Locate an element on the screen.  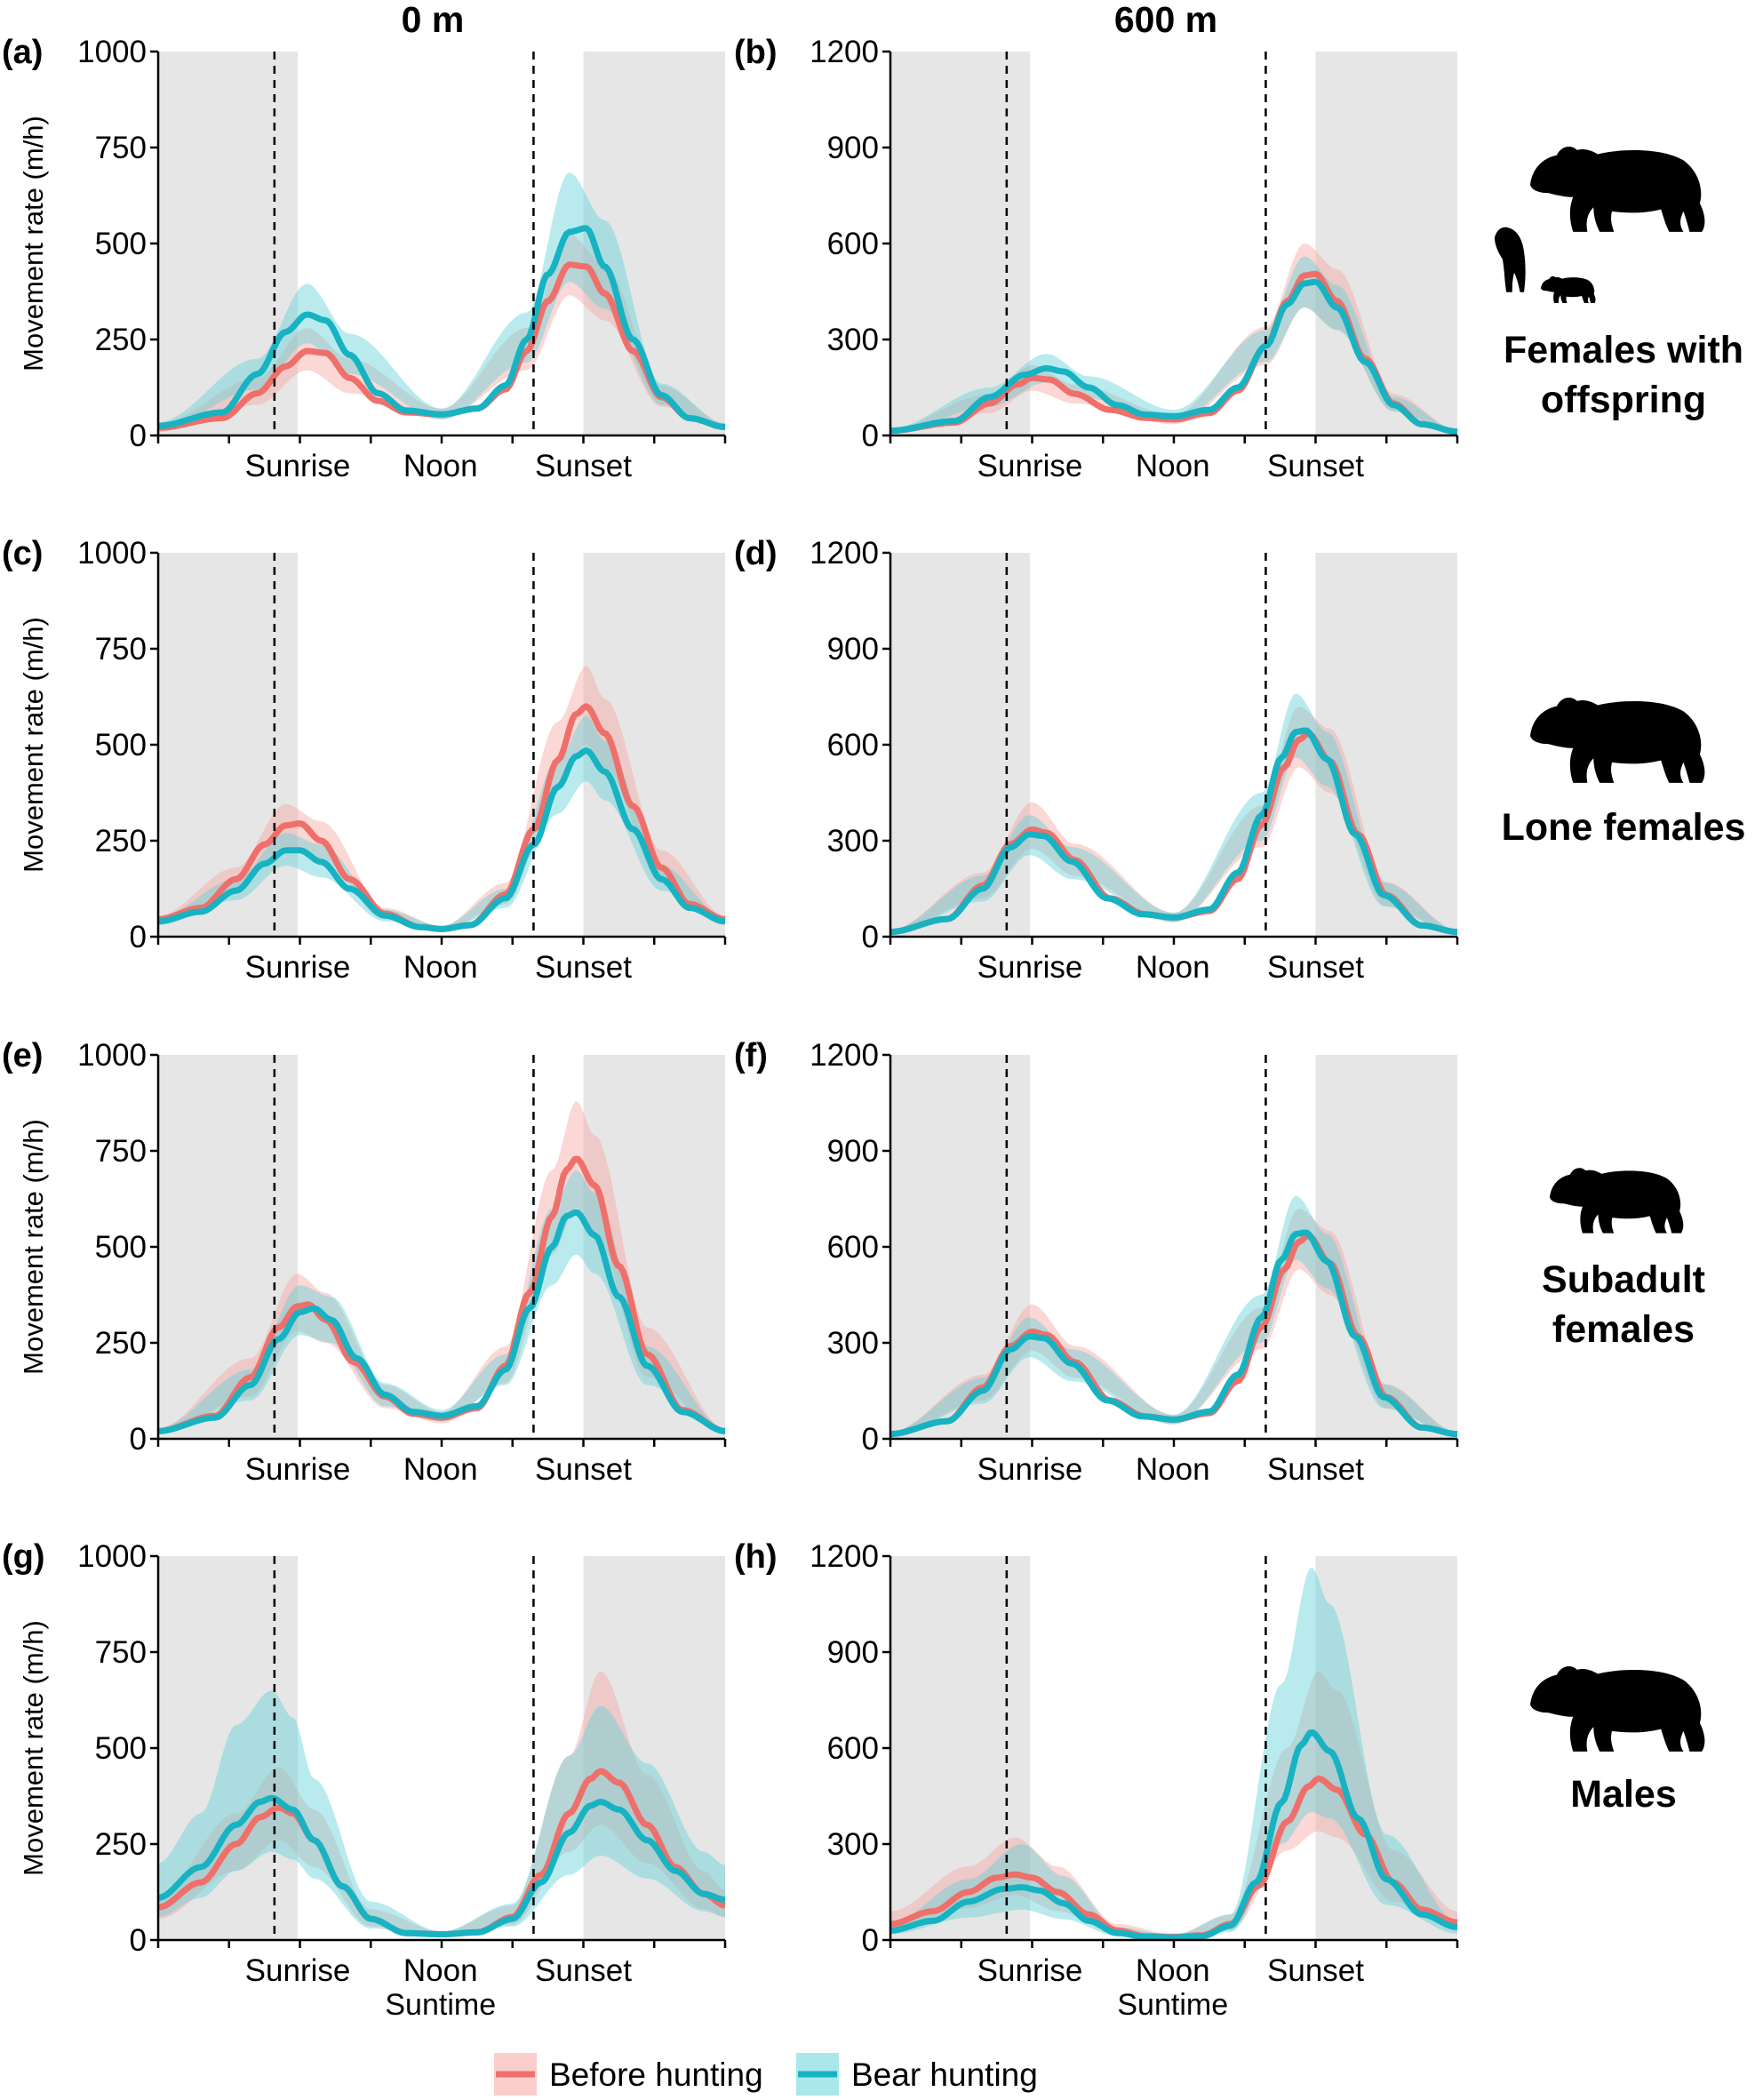
group-label: offspring is located at coordinates (1623, 400).